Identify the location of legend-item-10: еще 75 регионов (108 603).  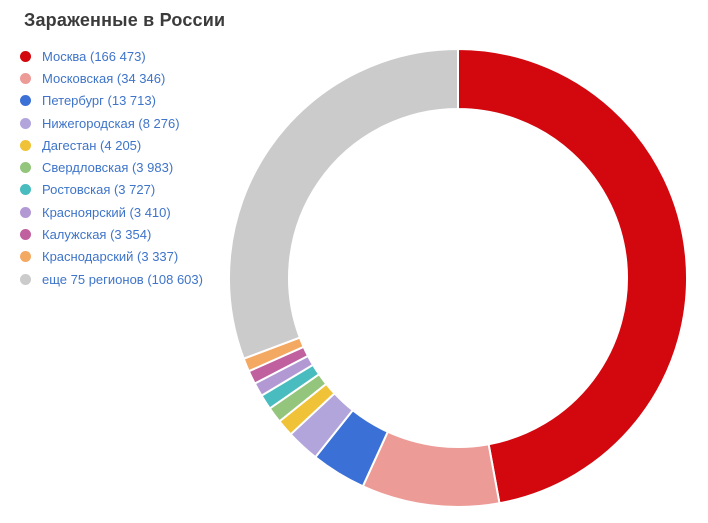
(111, 279).